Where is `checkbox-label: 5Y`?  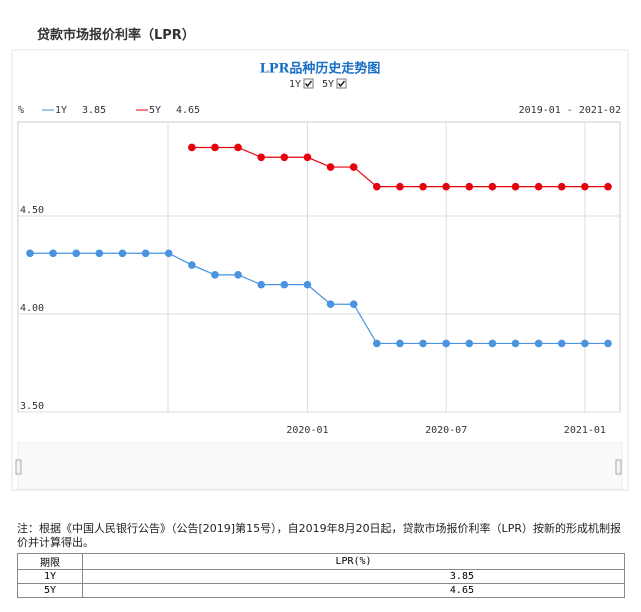 checkbox-label: 5Y is located at coordinates (328, 84).